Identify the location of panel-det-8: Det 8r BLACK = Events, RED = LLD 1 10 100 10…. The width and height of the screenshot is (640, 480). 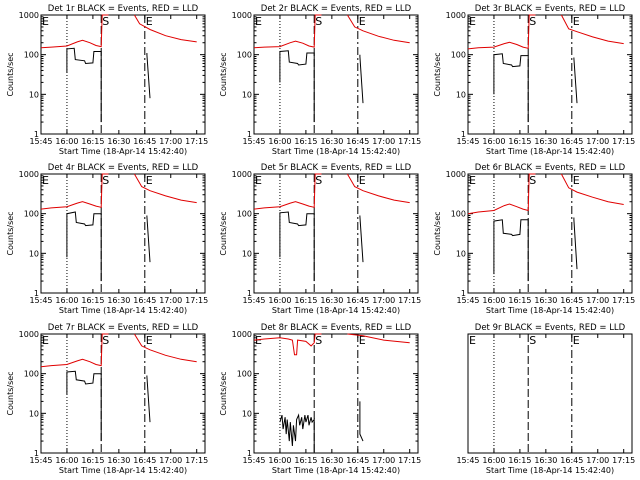
(320, 399).